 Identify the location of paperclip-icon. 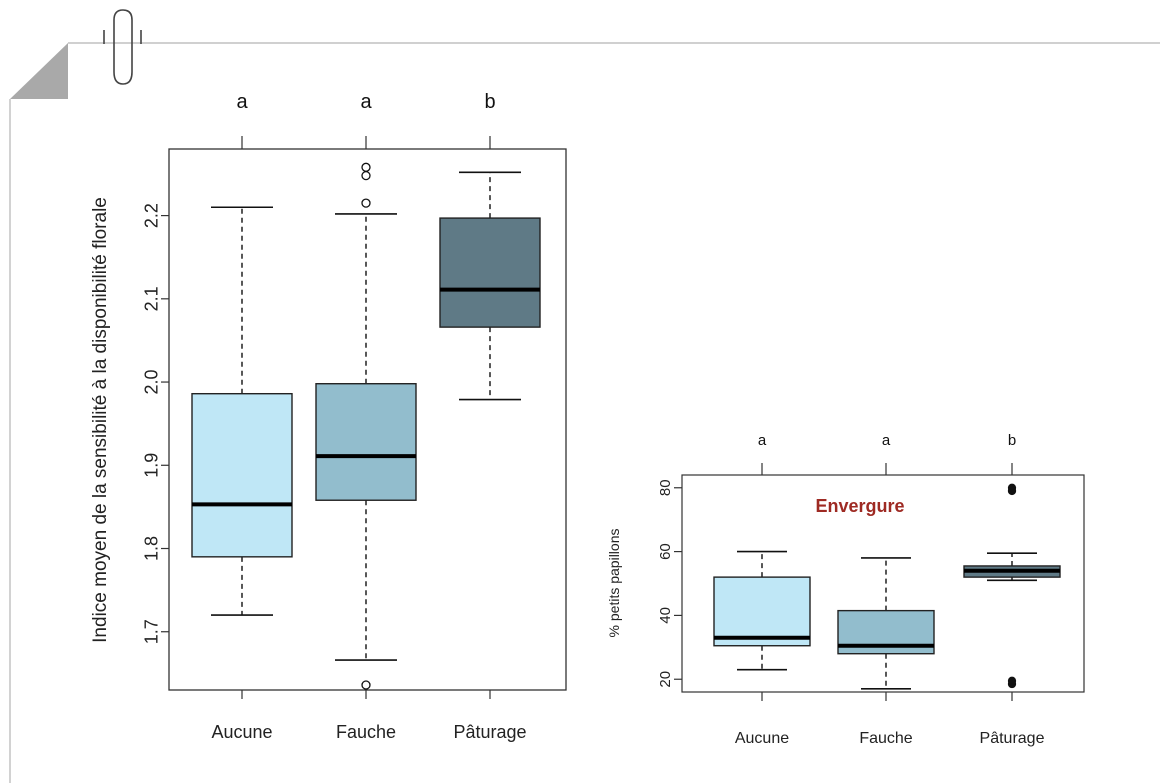
(122, 47).